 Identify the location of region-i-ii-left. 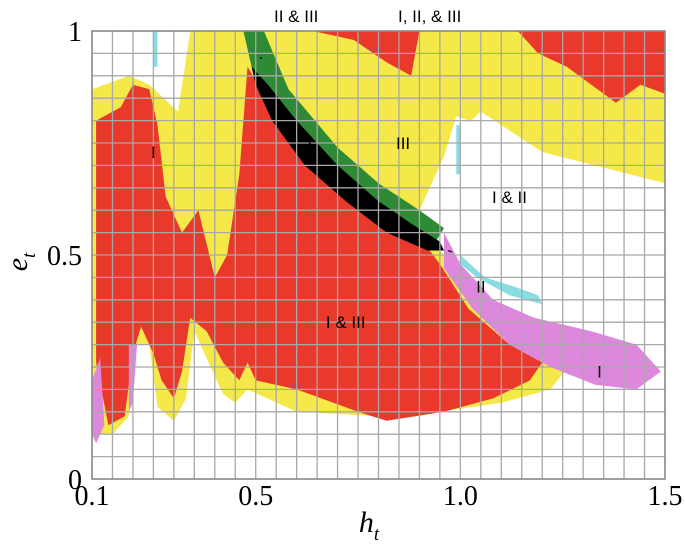
(98, 401).